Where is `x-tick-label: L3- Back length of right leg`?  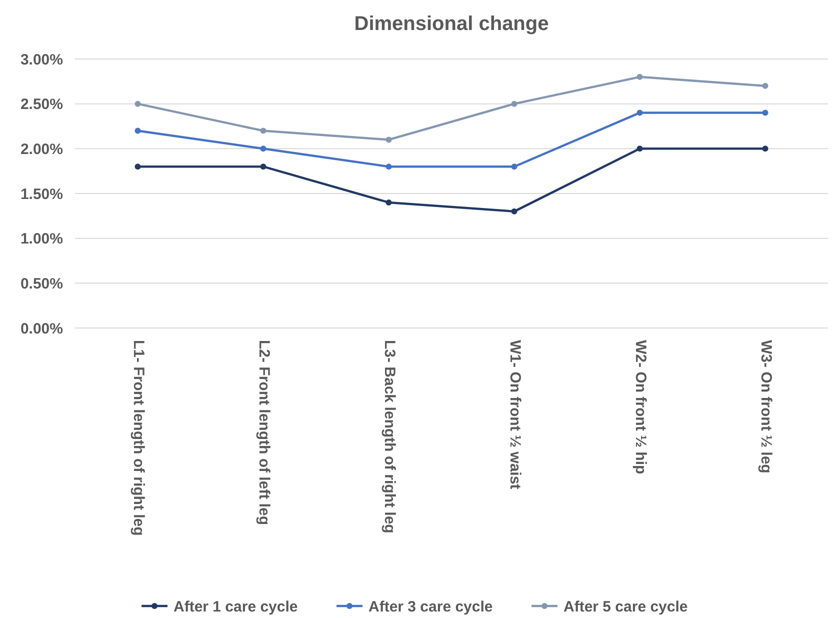
x-tick-label: L3- Back length of right leg is located at coordinates (389, 437).